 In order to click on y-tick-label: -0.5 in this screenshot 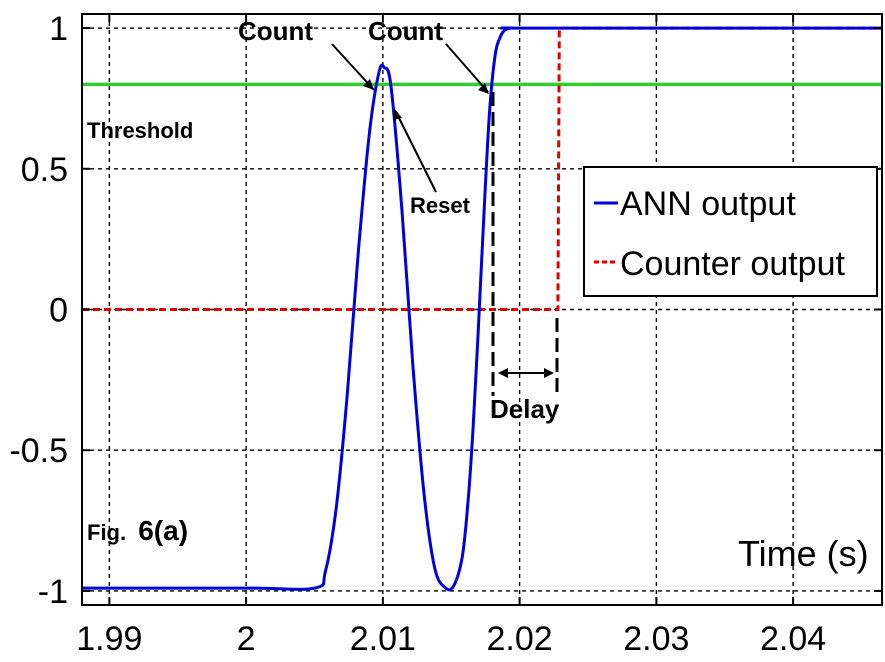, I will do `click(38, 451)`.